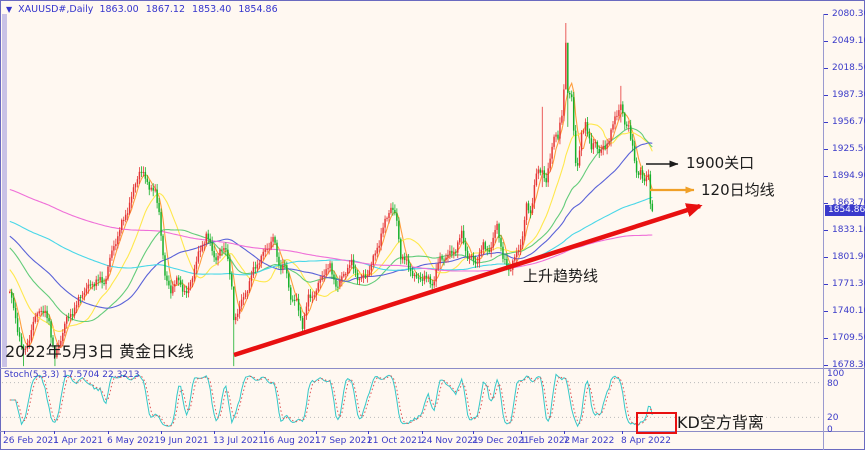  I want to click on date-axis-label: 8 Apr 2022, so click(646, 441).